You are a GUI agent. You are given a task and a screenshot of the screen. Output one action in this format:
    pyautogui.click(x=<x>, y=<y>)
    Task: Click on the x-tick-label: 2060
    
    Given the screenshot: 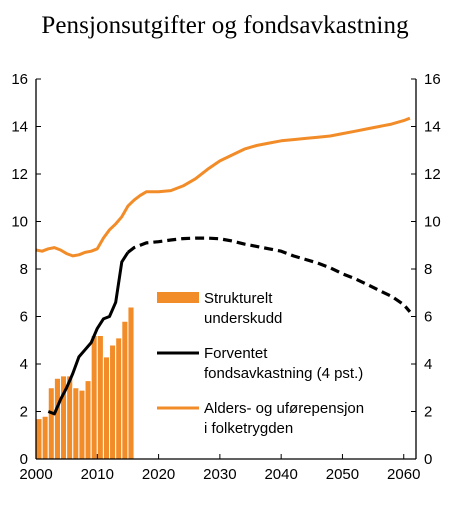 What is the action you would take?
    pyautogui.click(x=403, y=474)
    